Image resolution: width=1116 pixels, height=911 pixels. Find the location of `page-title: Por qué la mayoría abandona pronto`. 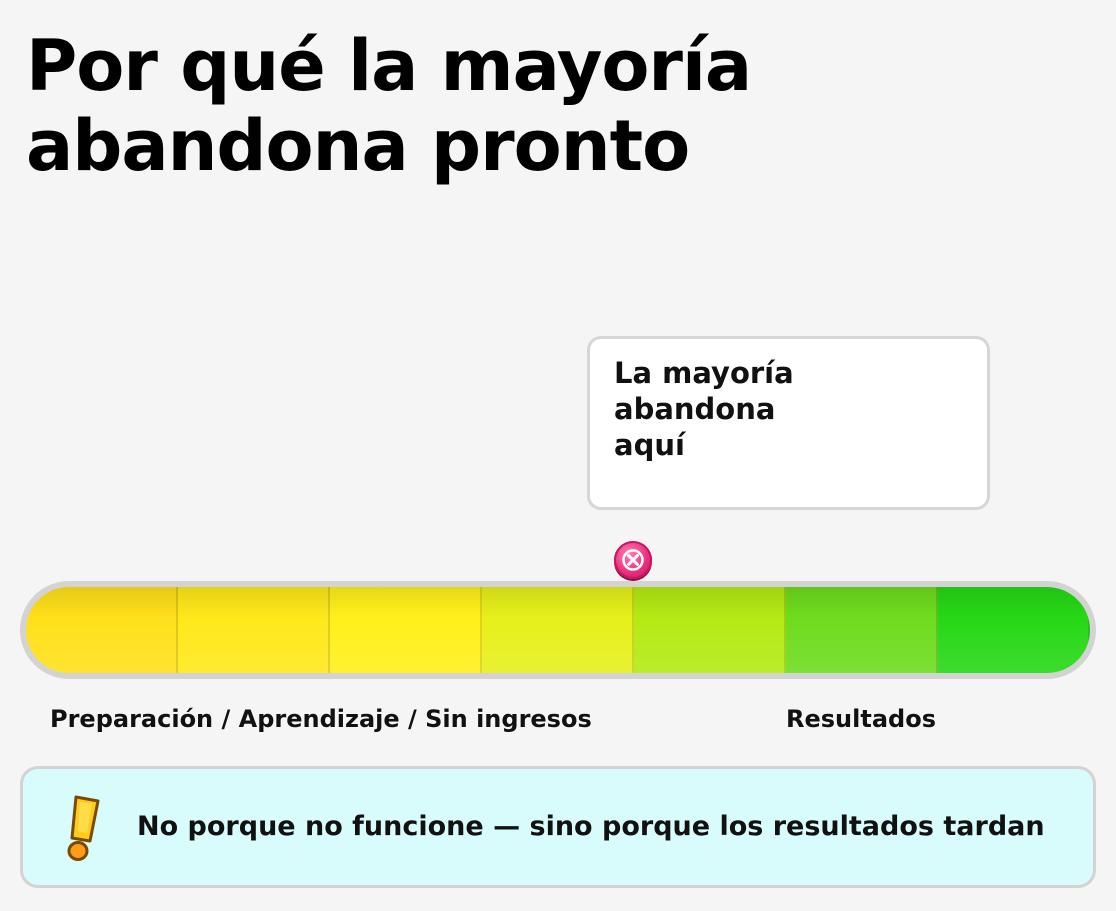

page-title: Por qué la mayoría abandona pronto is located at coordinates (389, 106).